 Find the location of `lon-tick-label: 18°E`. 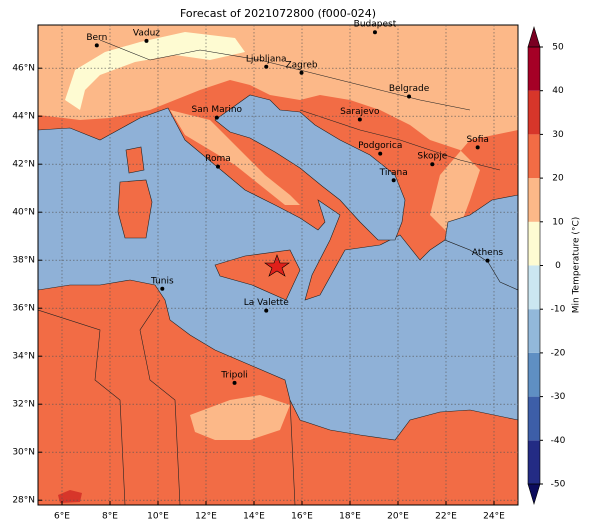

lon-tick-label: 18°E is located at coordinates (350, 517).